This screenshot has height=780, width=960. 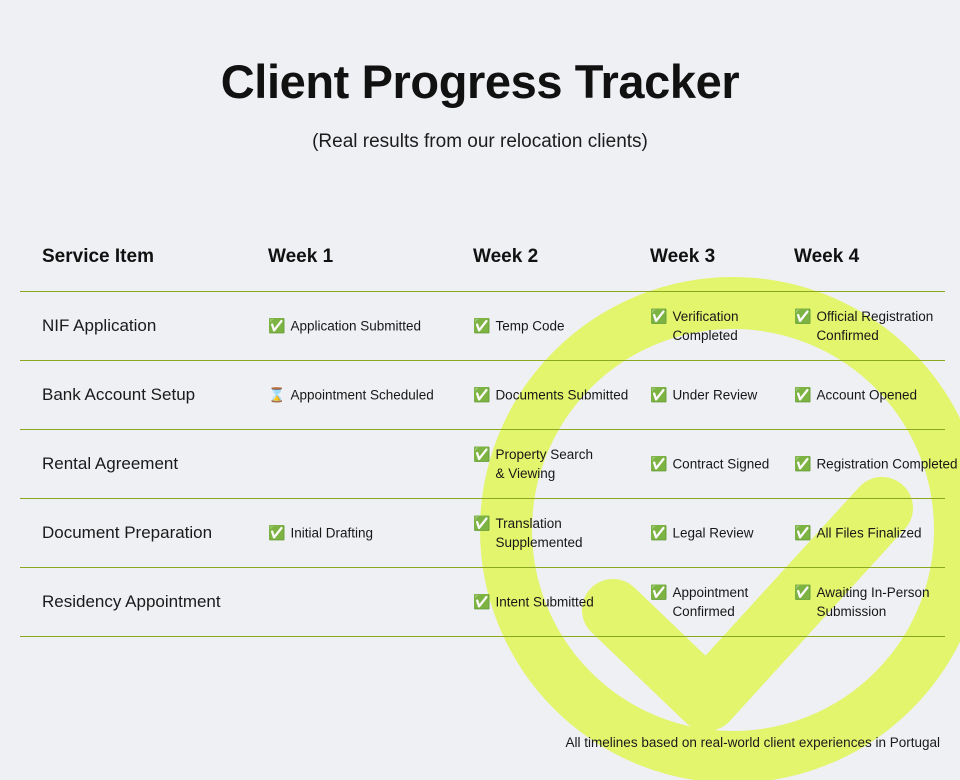 I want to click on cell-bank-week4: ✅ Account Opened, so click(x=877, y=394).